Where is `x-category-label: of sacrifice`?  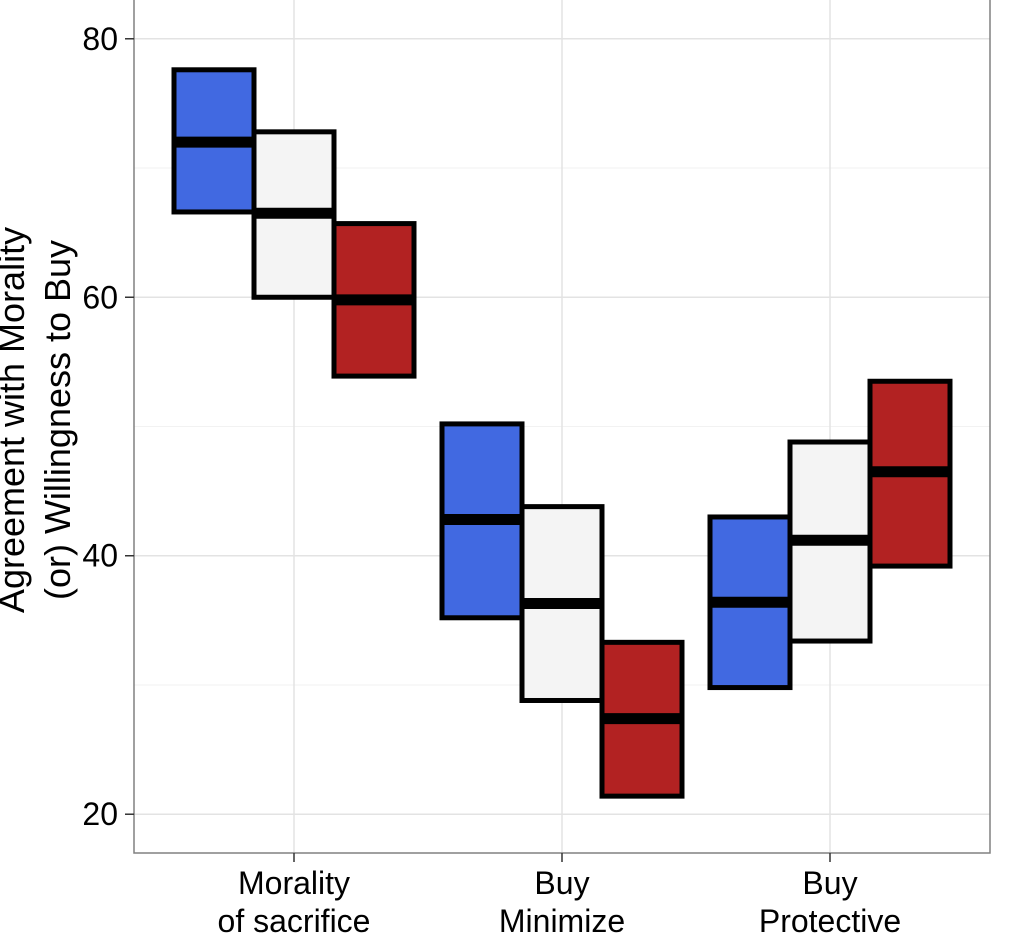
x-category-label: of sacrifice is located at coordinates (294, 921).